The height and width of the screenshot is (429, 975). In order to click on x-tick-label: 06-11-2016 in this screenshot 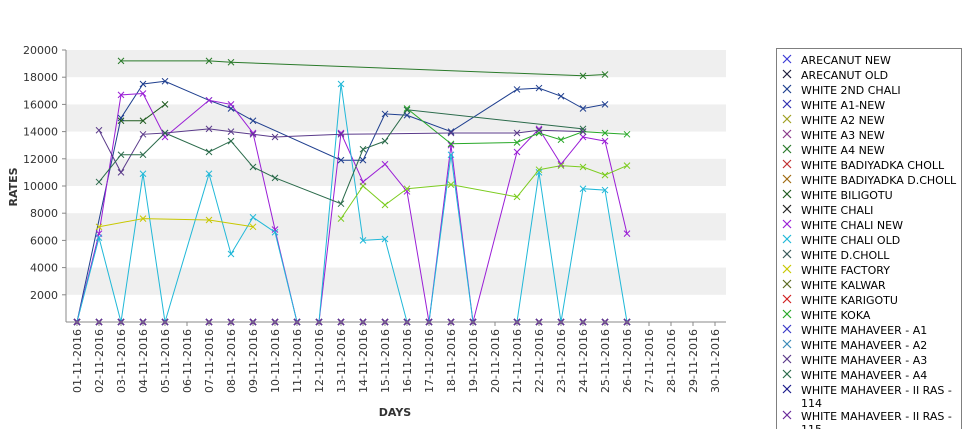, I will do `click(187, 361)`.